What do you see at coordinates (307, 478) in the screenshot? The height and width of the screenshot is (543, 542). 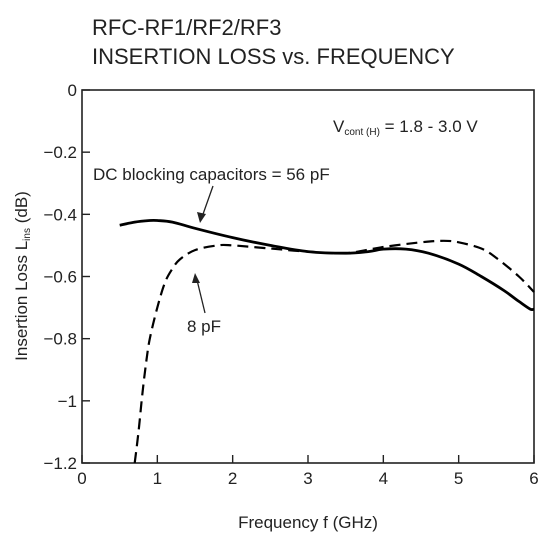 I see `x-tick-label: 3` at bounding box center [307, 478].